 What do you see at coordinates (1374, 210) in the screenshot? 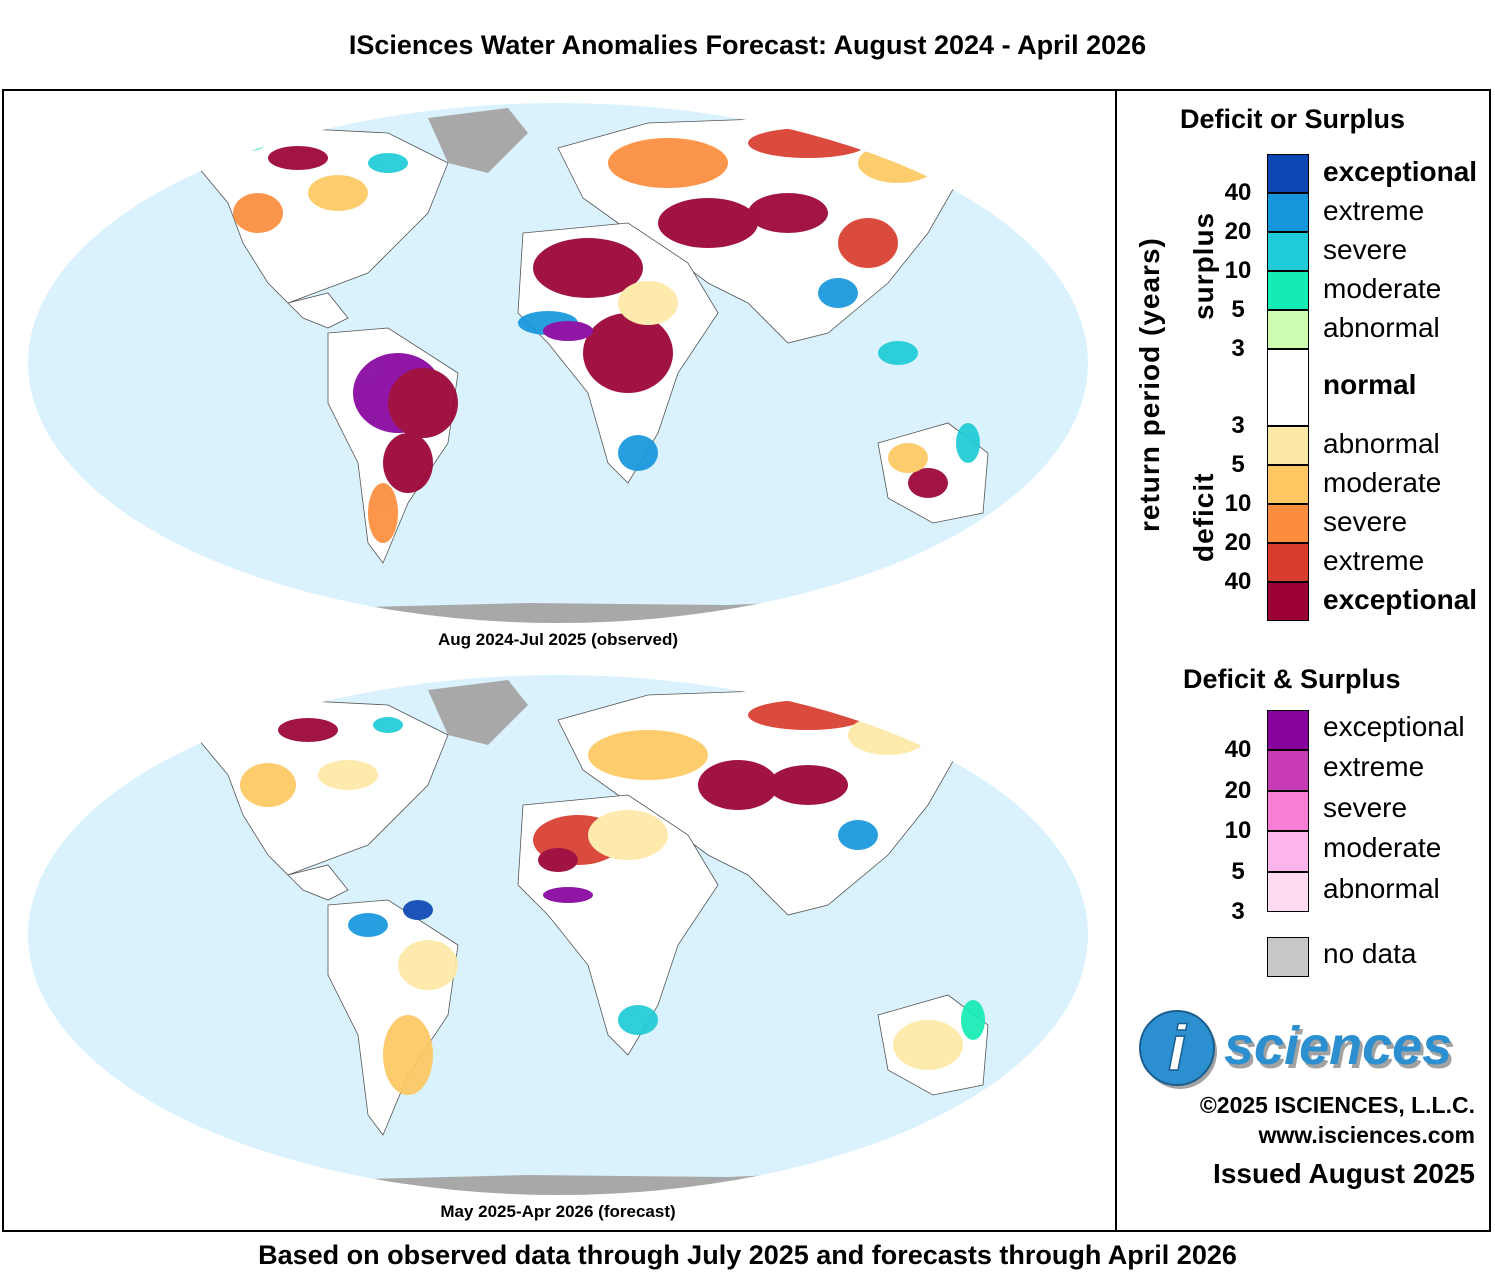
I see `legend-label-surplus-extreme: extreme` at bounding box center [1374, 210].